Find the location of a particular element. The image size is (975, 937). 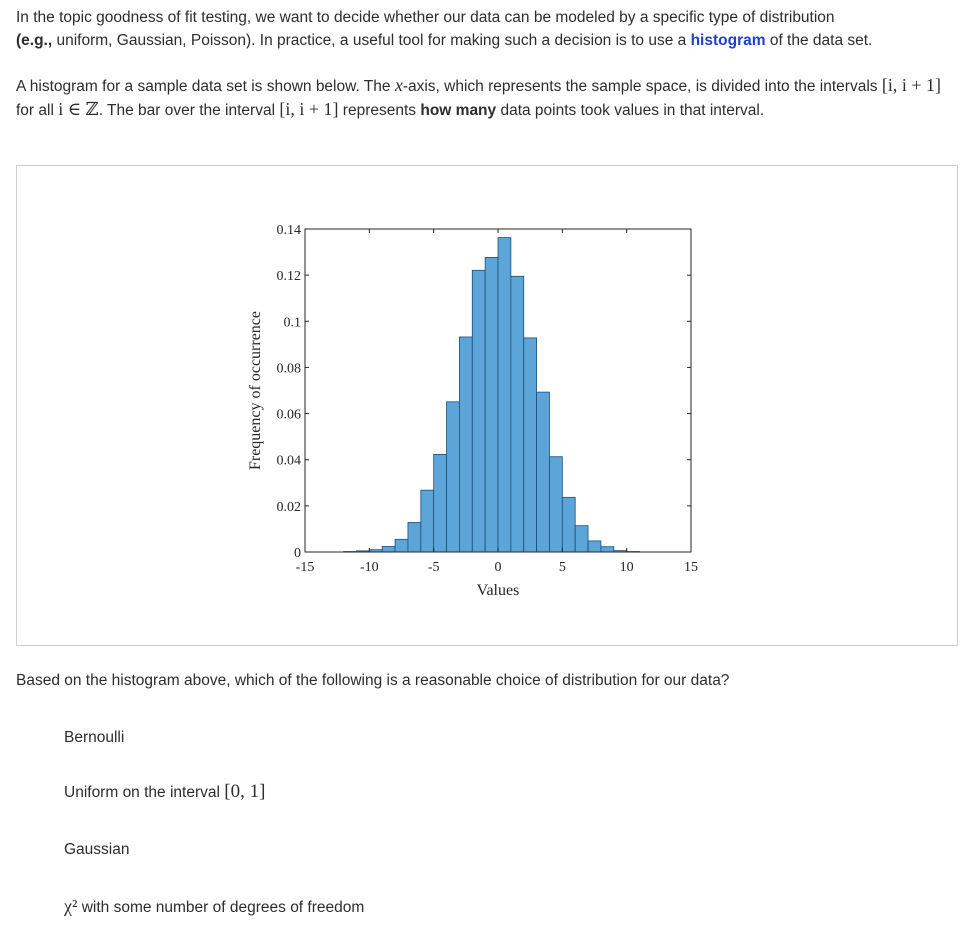

y-tick-label: 0.04 is located at coordinates (289, 461).